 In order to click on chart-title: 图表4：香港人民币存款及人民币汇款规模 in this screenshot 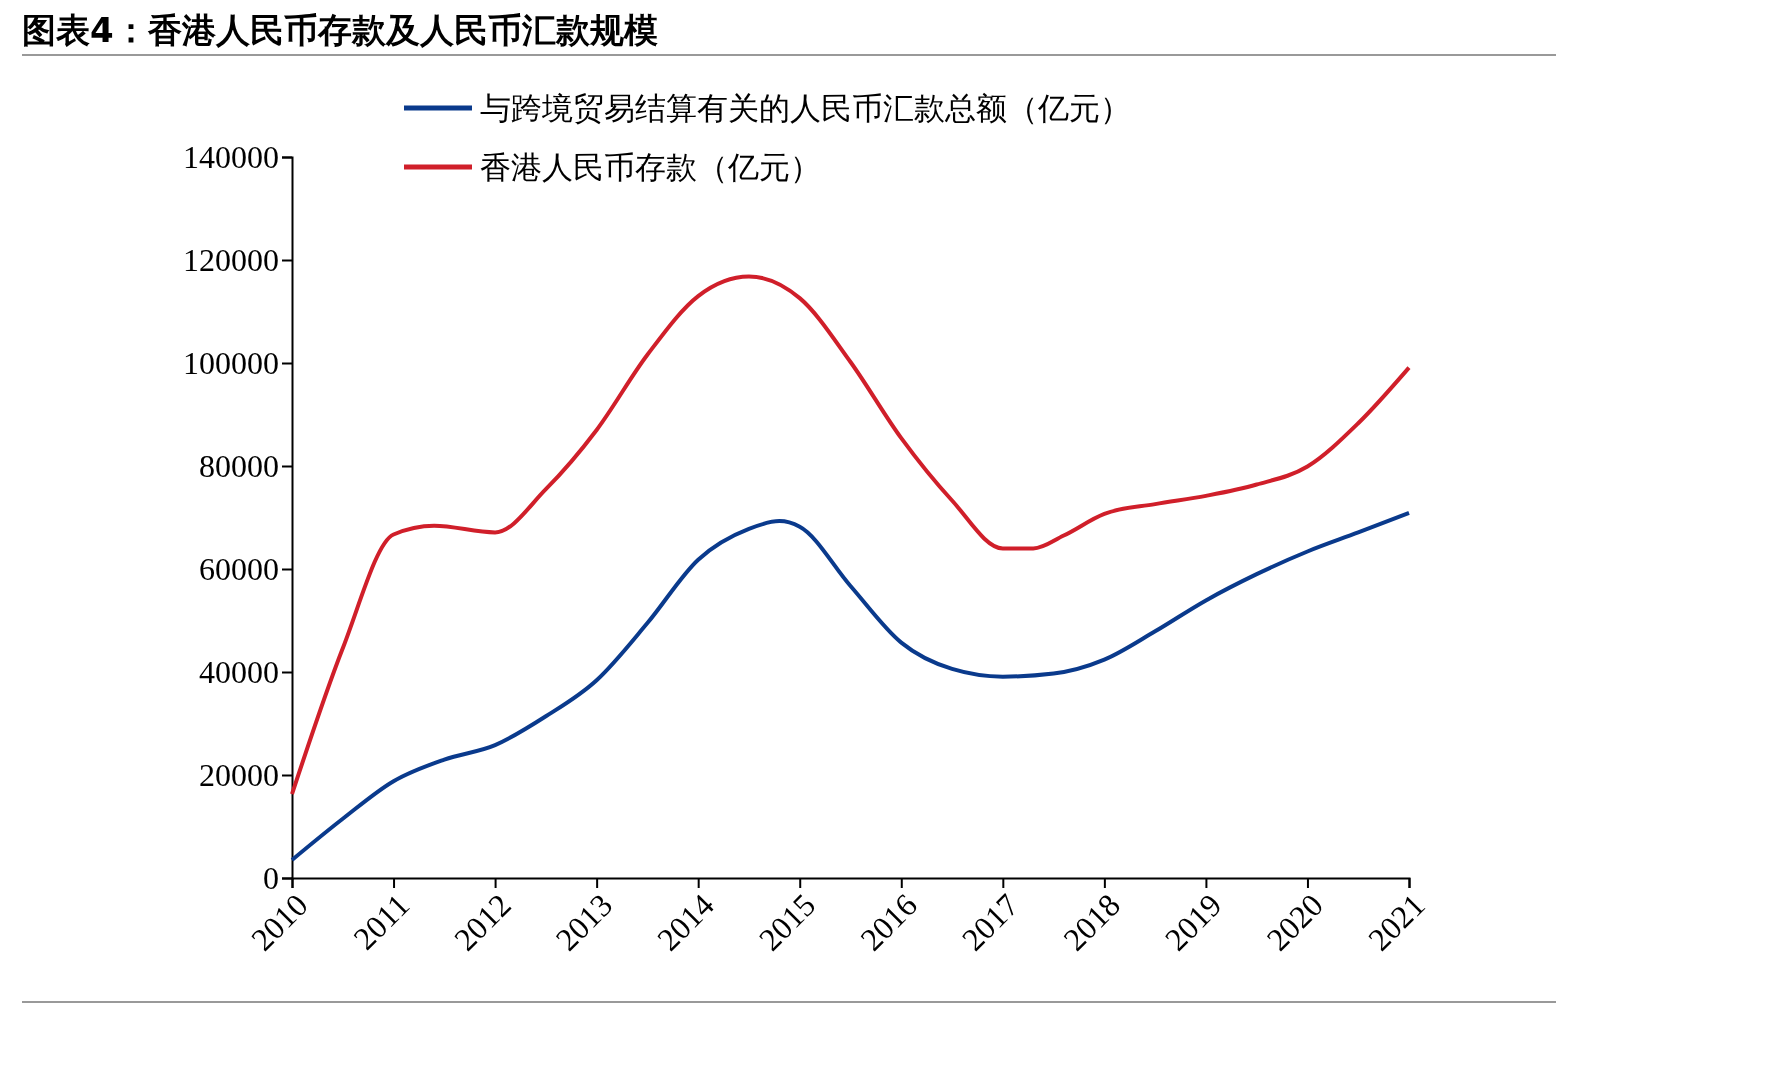, I will do `click(340, 30)`.